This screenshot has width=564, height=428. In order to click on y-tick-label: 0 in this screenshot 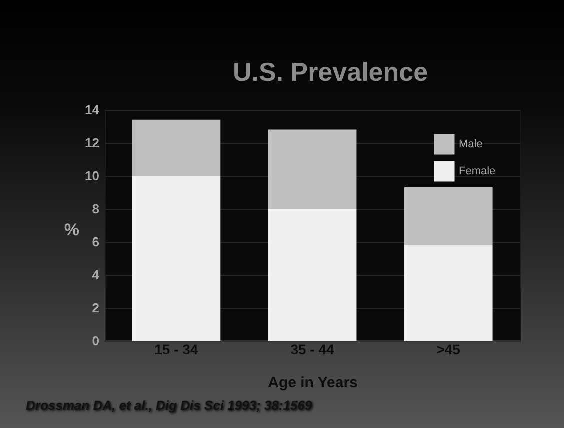, I will do `click(96, 341)`.